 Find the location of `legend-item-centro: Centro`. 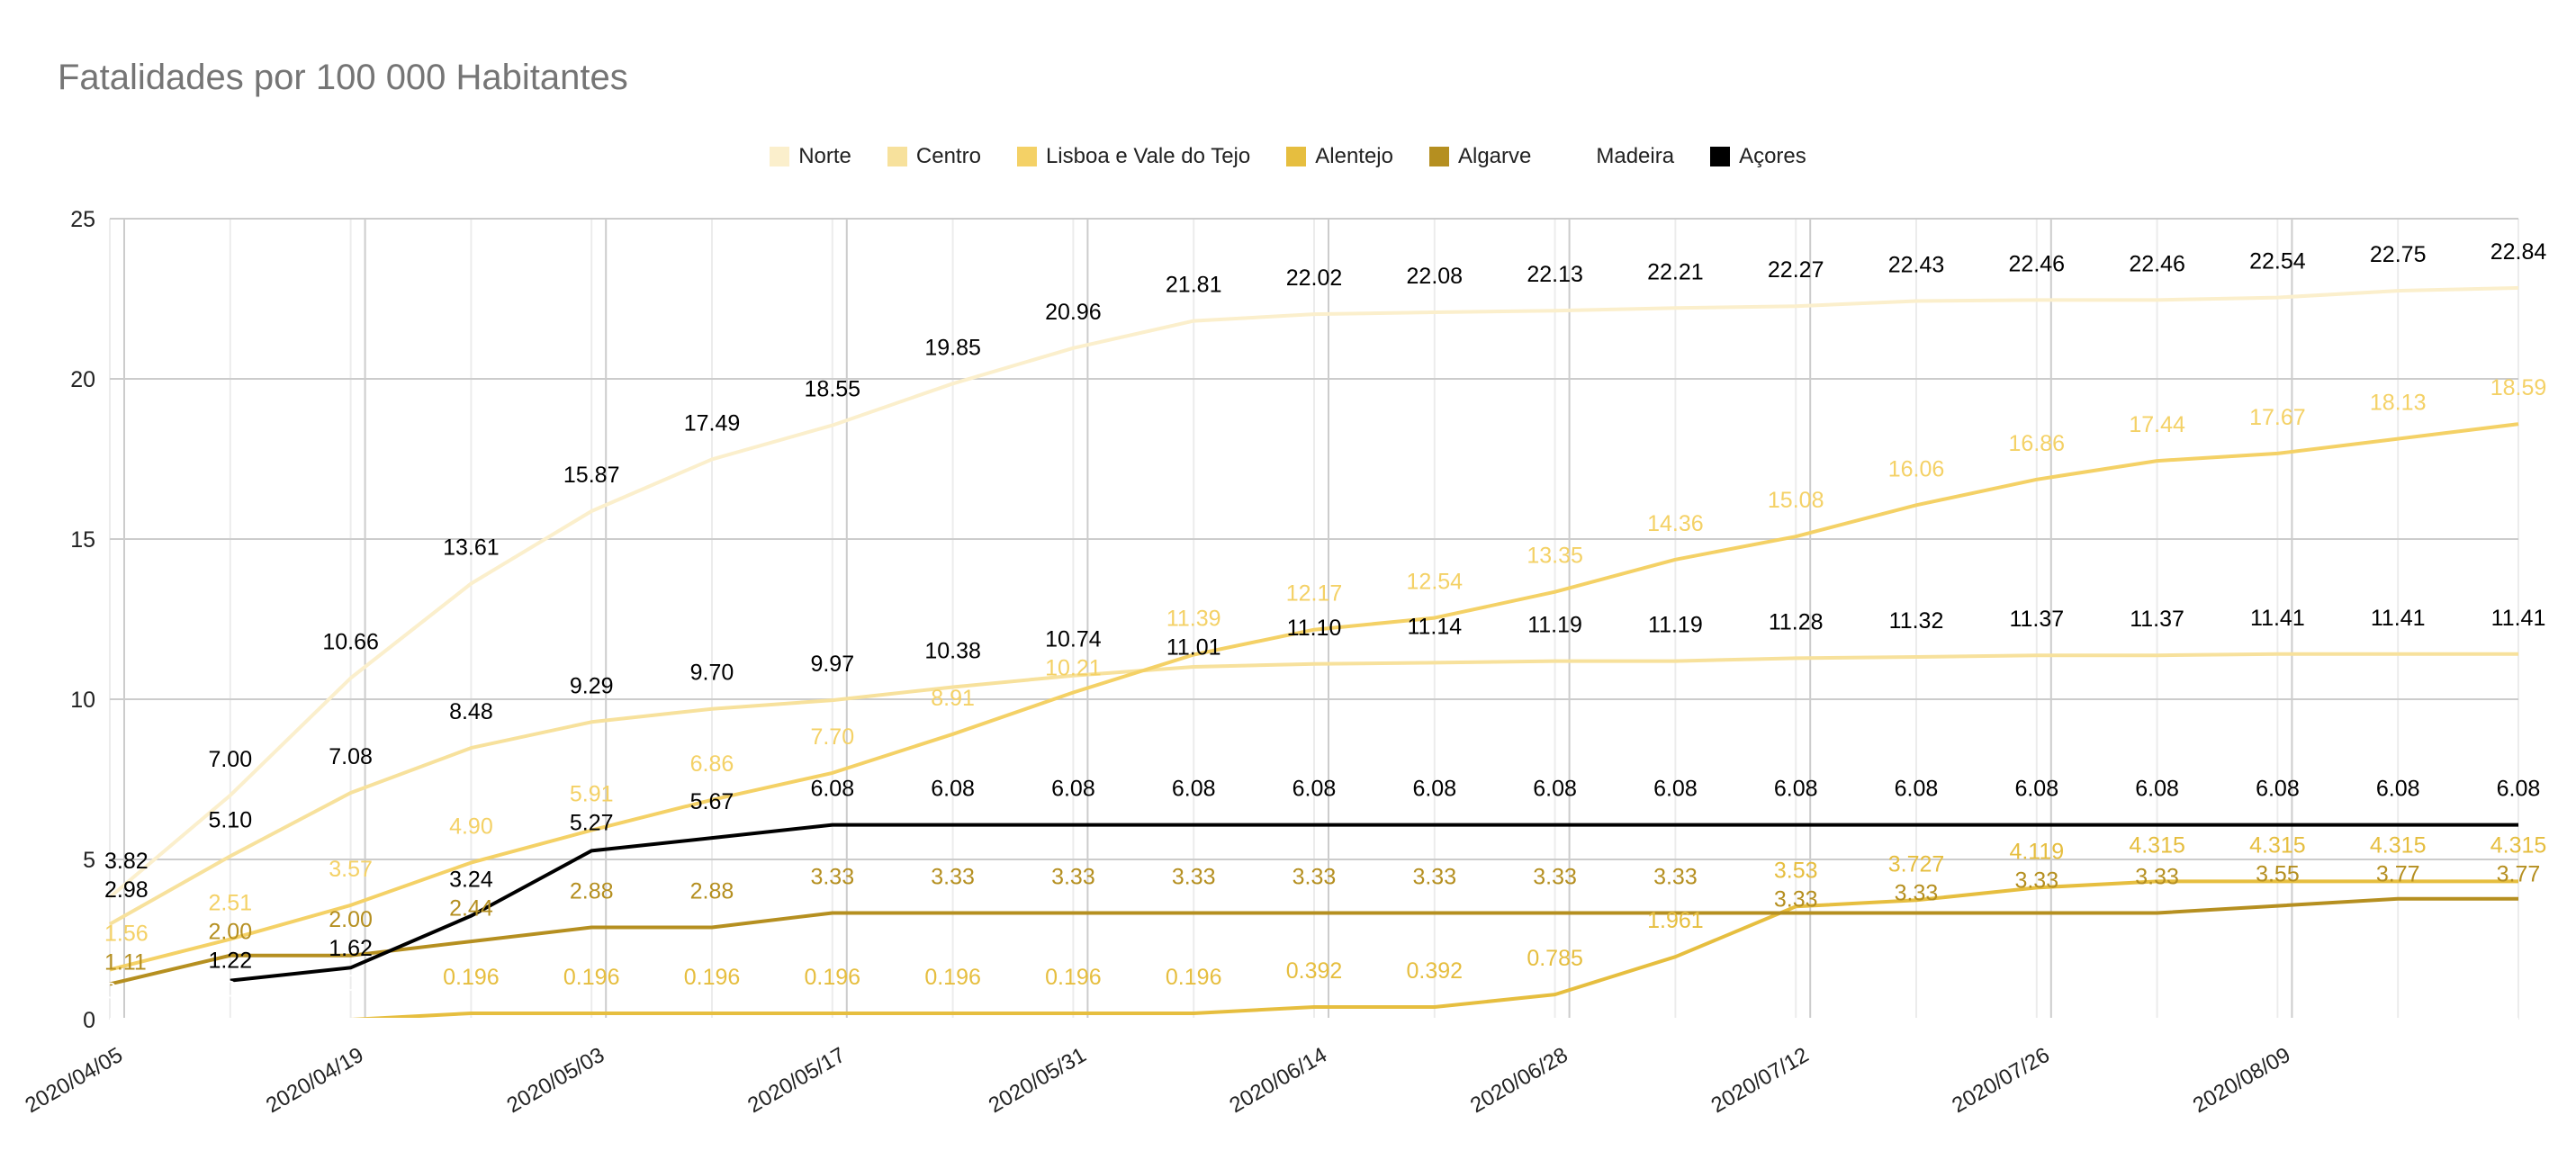

legend-item-centro: Centro is located at coordinates (934, 157).